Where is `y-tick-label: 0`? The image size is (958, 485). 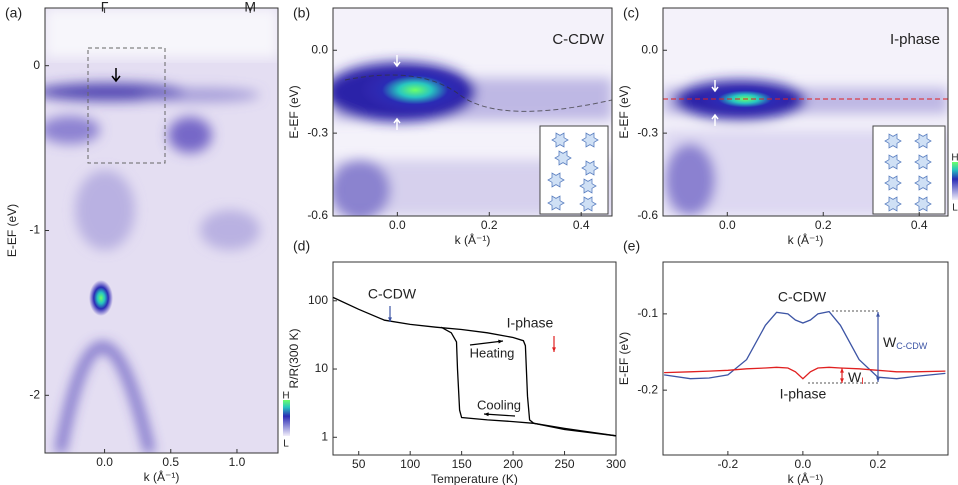 y-tick-label: 0 is located at coordinates (36, 65).